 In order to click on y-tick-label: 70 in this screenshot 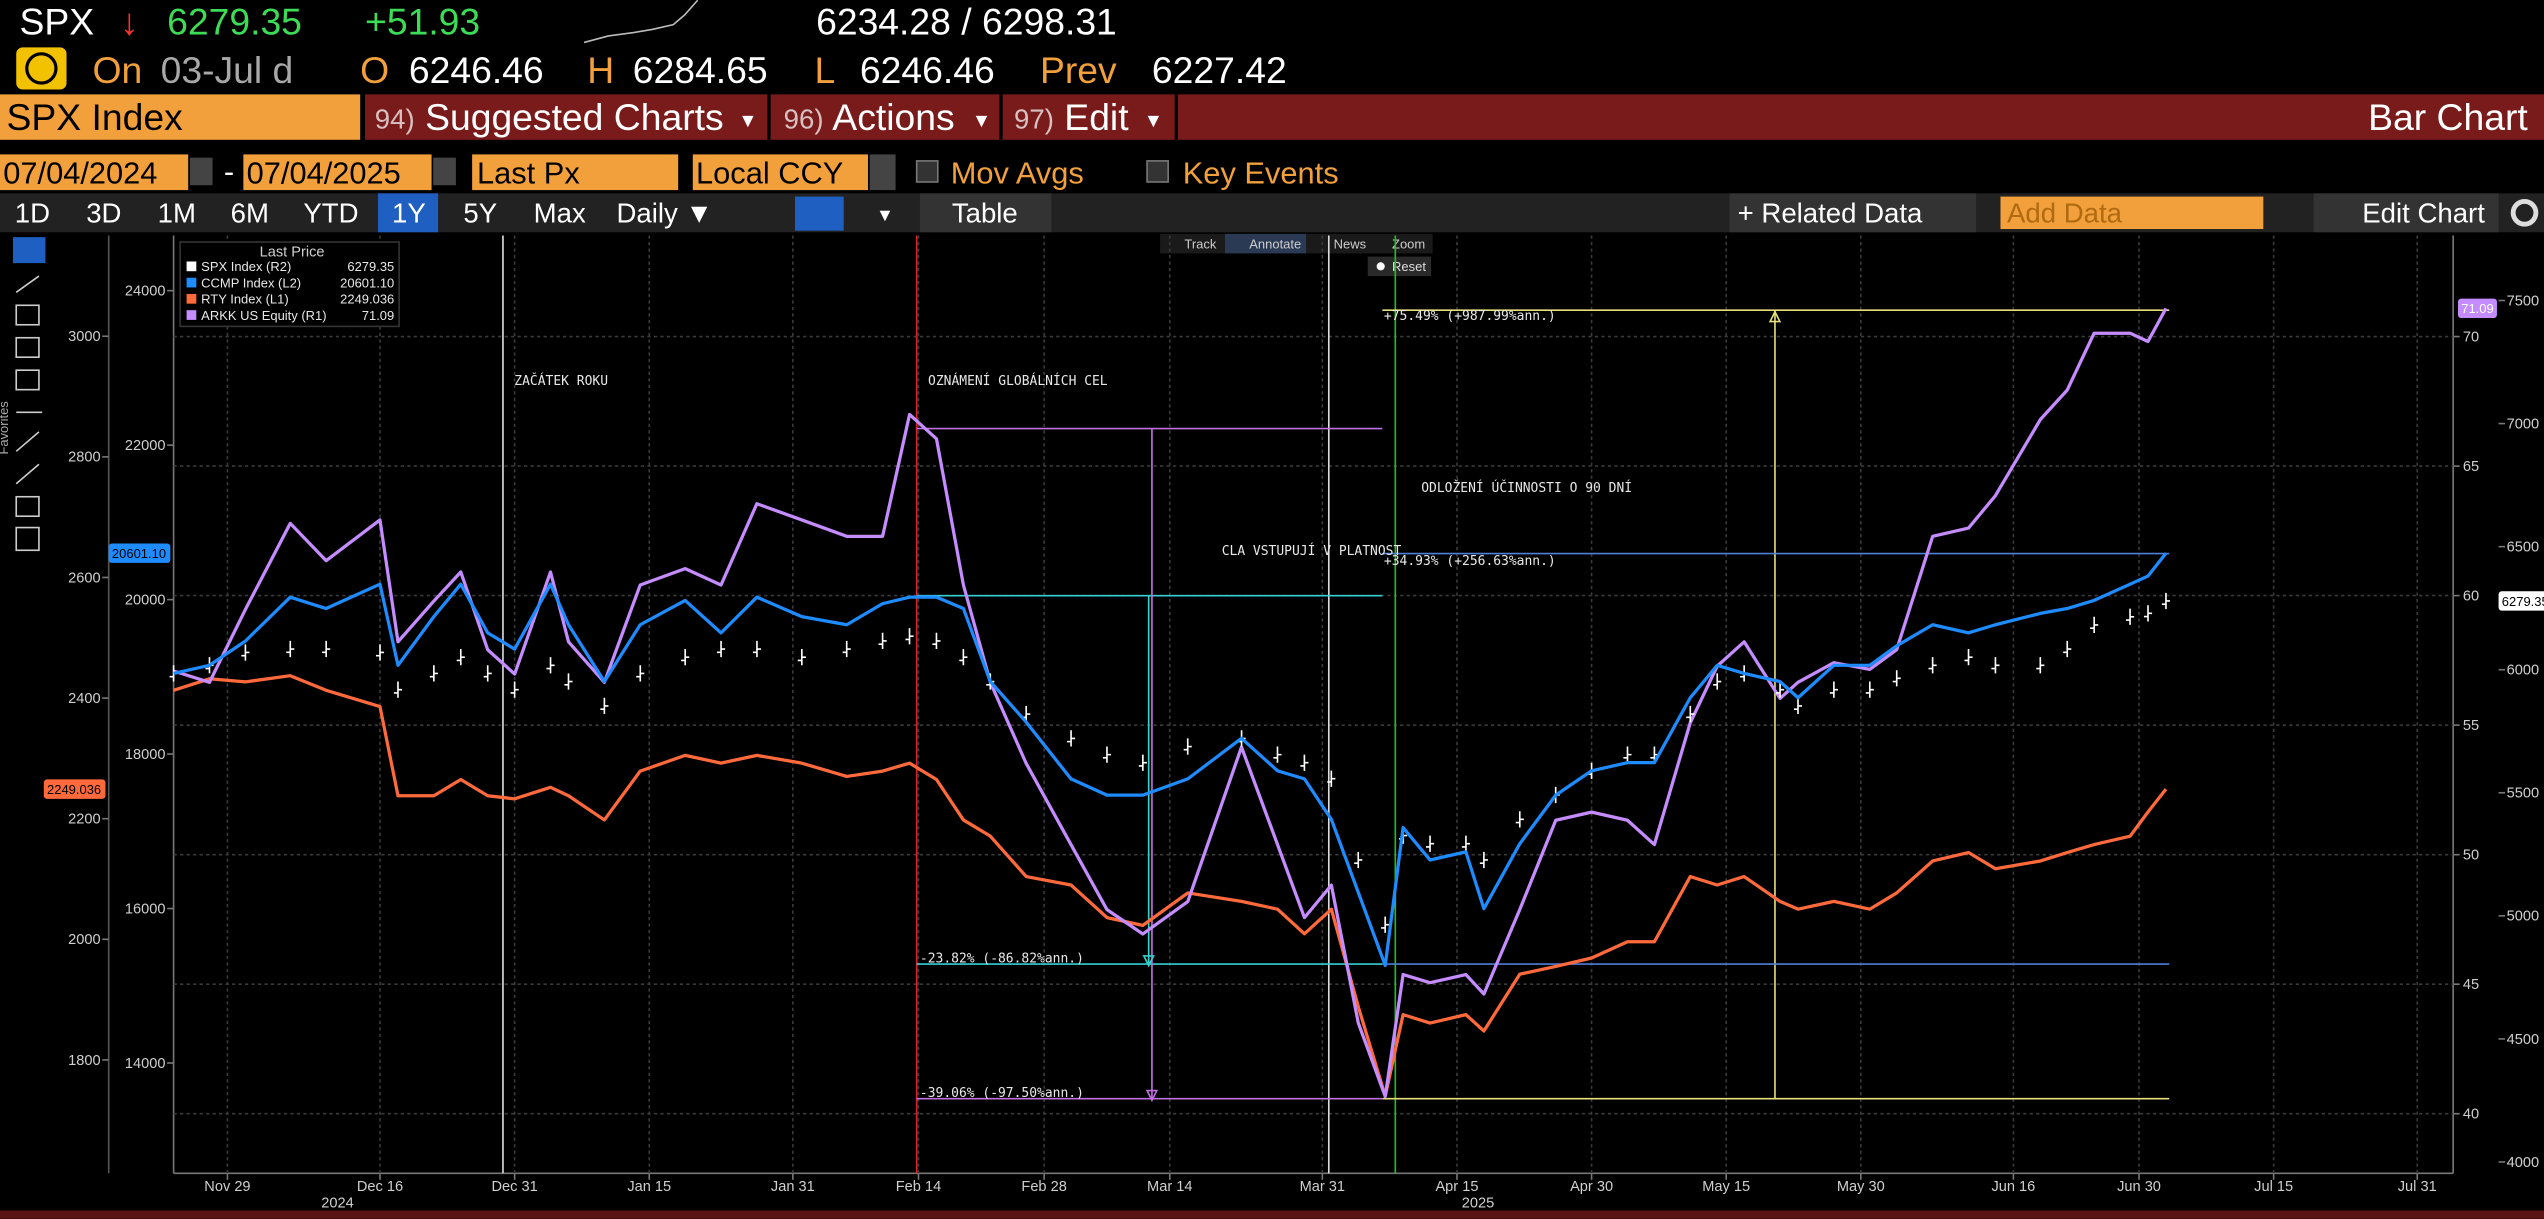, I will do `click(2471, 337)`.